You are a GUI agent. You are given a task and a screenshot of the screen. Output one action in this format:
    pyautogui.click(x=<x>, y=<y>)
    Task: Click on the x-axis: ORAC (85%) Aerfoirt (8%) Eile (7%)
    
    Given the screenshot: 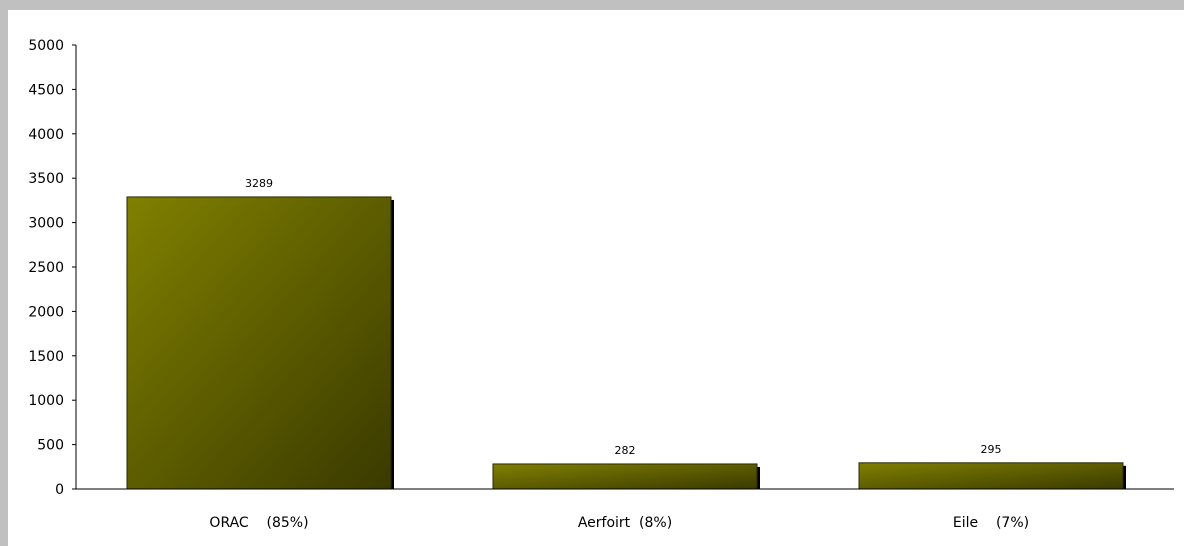 What is the action you would take?
    pyautogui.click(x=625, y=509)
    